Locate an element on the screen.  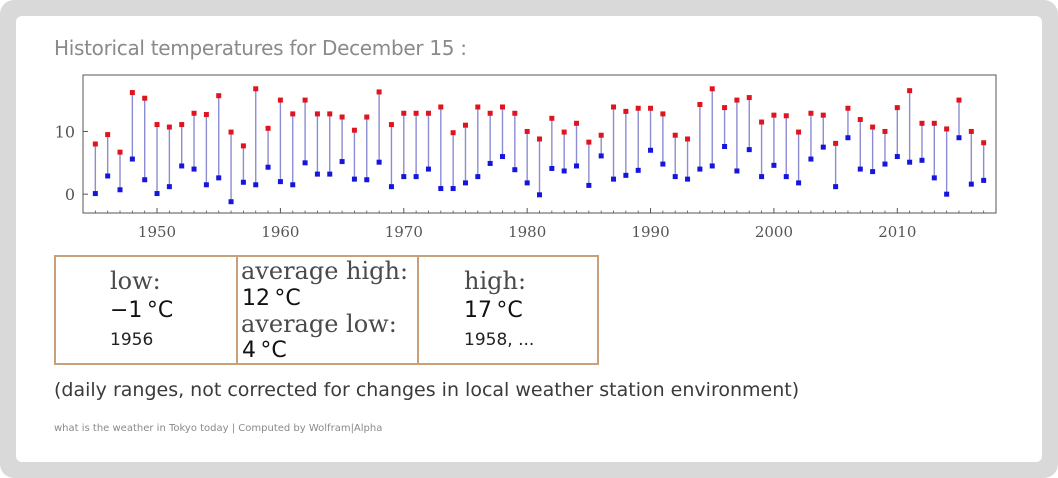
y-tick-label: 10 is located at coordinates (65, 131).